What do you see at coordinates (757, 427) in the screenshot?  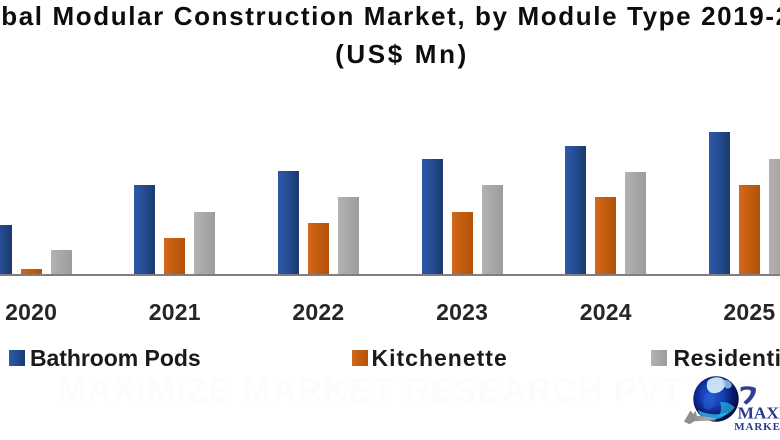 I see `svg-text: MARKET` at bounding box center [757, 427].